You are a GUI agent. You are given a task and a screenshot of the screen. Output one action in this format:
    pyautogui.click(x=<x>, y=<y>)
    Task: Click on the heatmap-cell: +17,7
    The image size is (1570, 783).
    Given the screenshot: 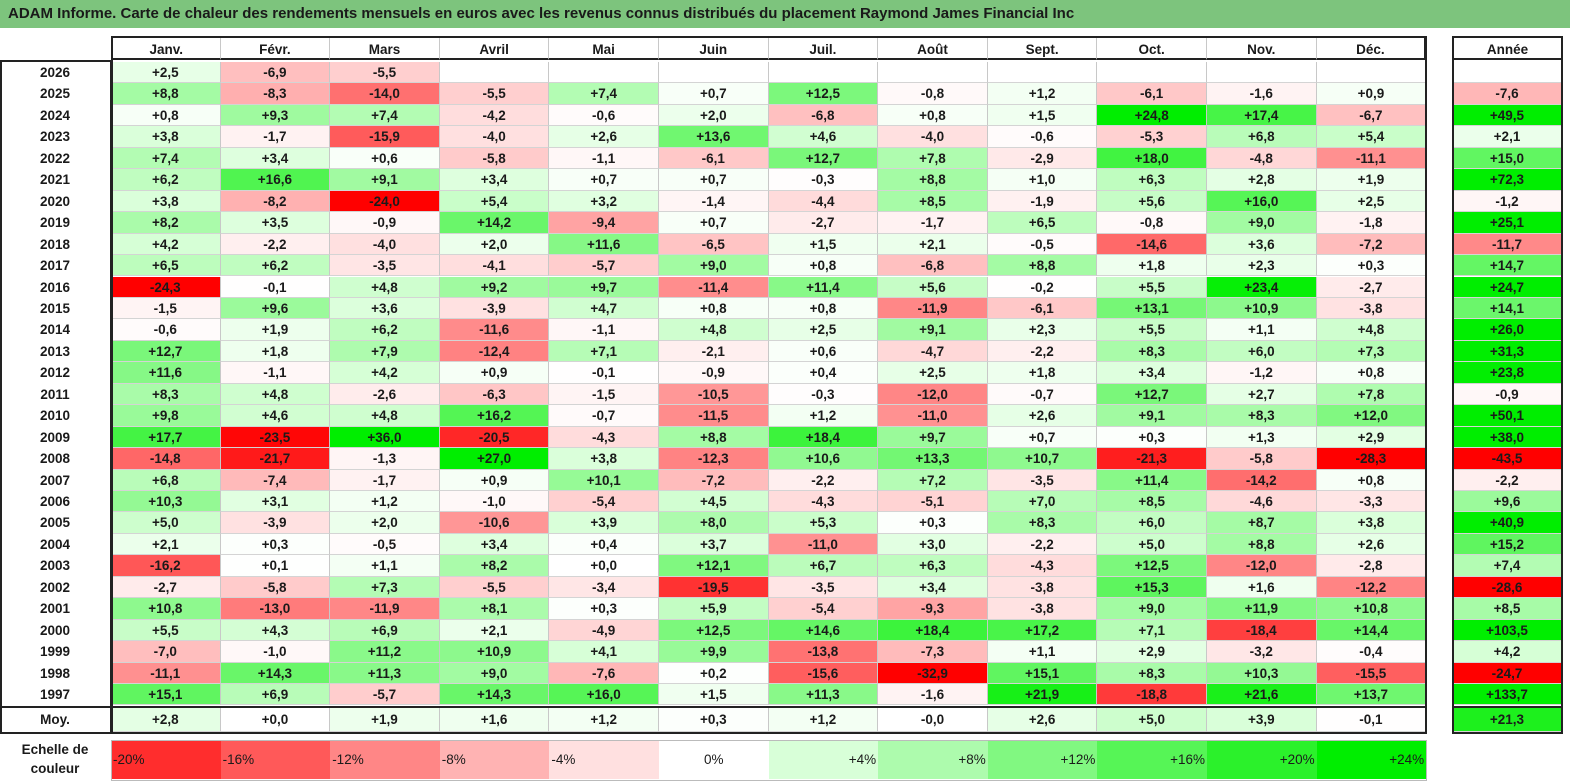 What is the action you would take?
    pyautogui.click(x=166, y=437)
    